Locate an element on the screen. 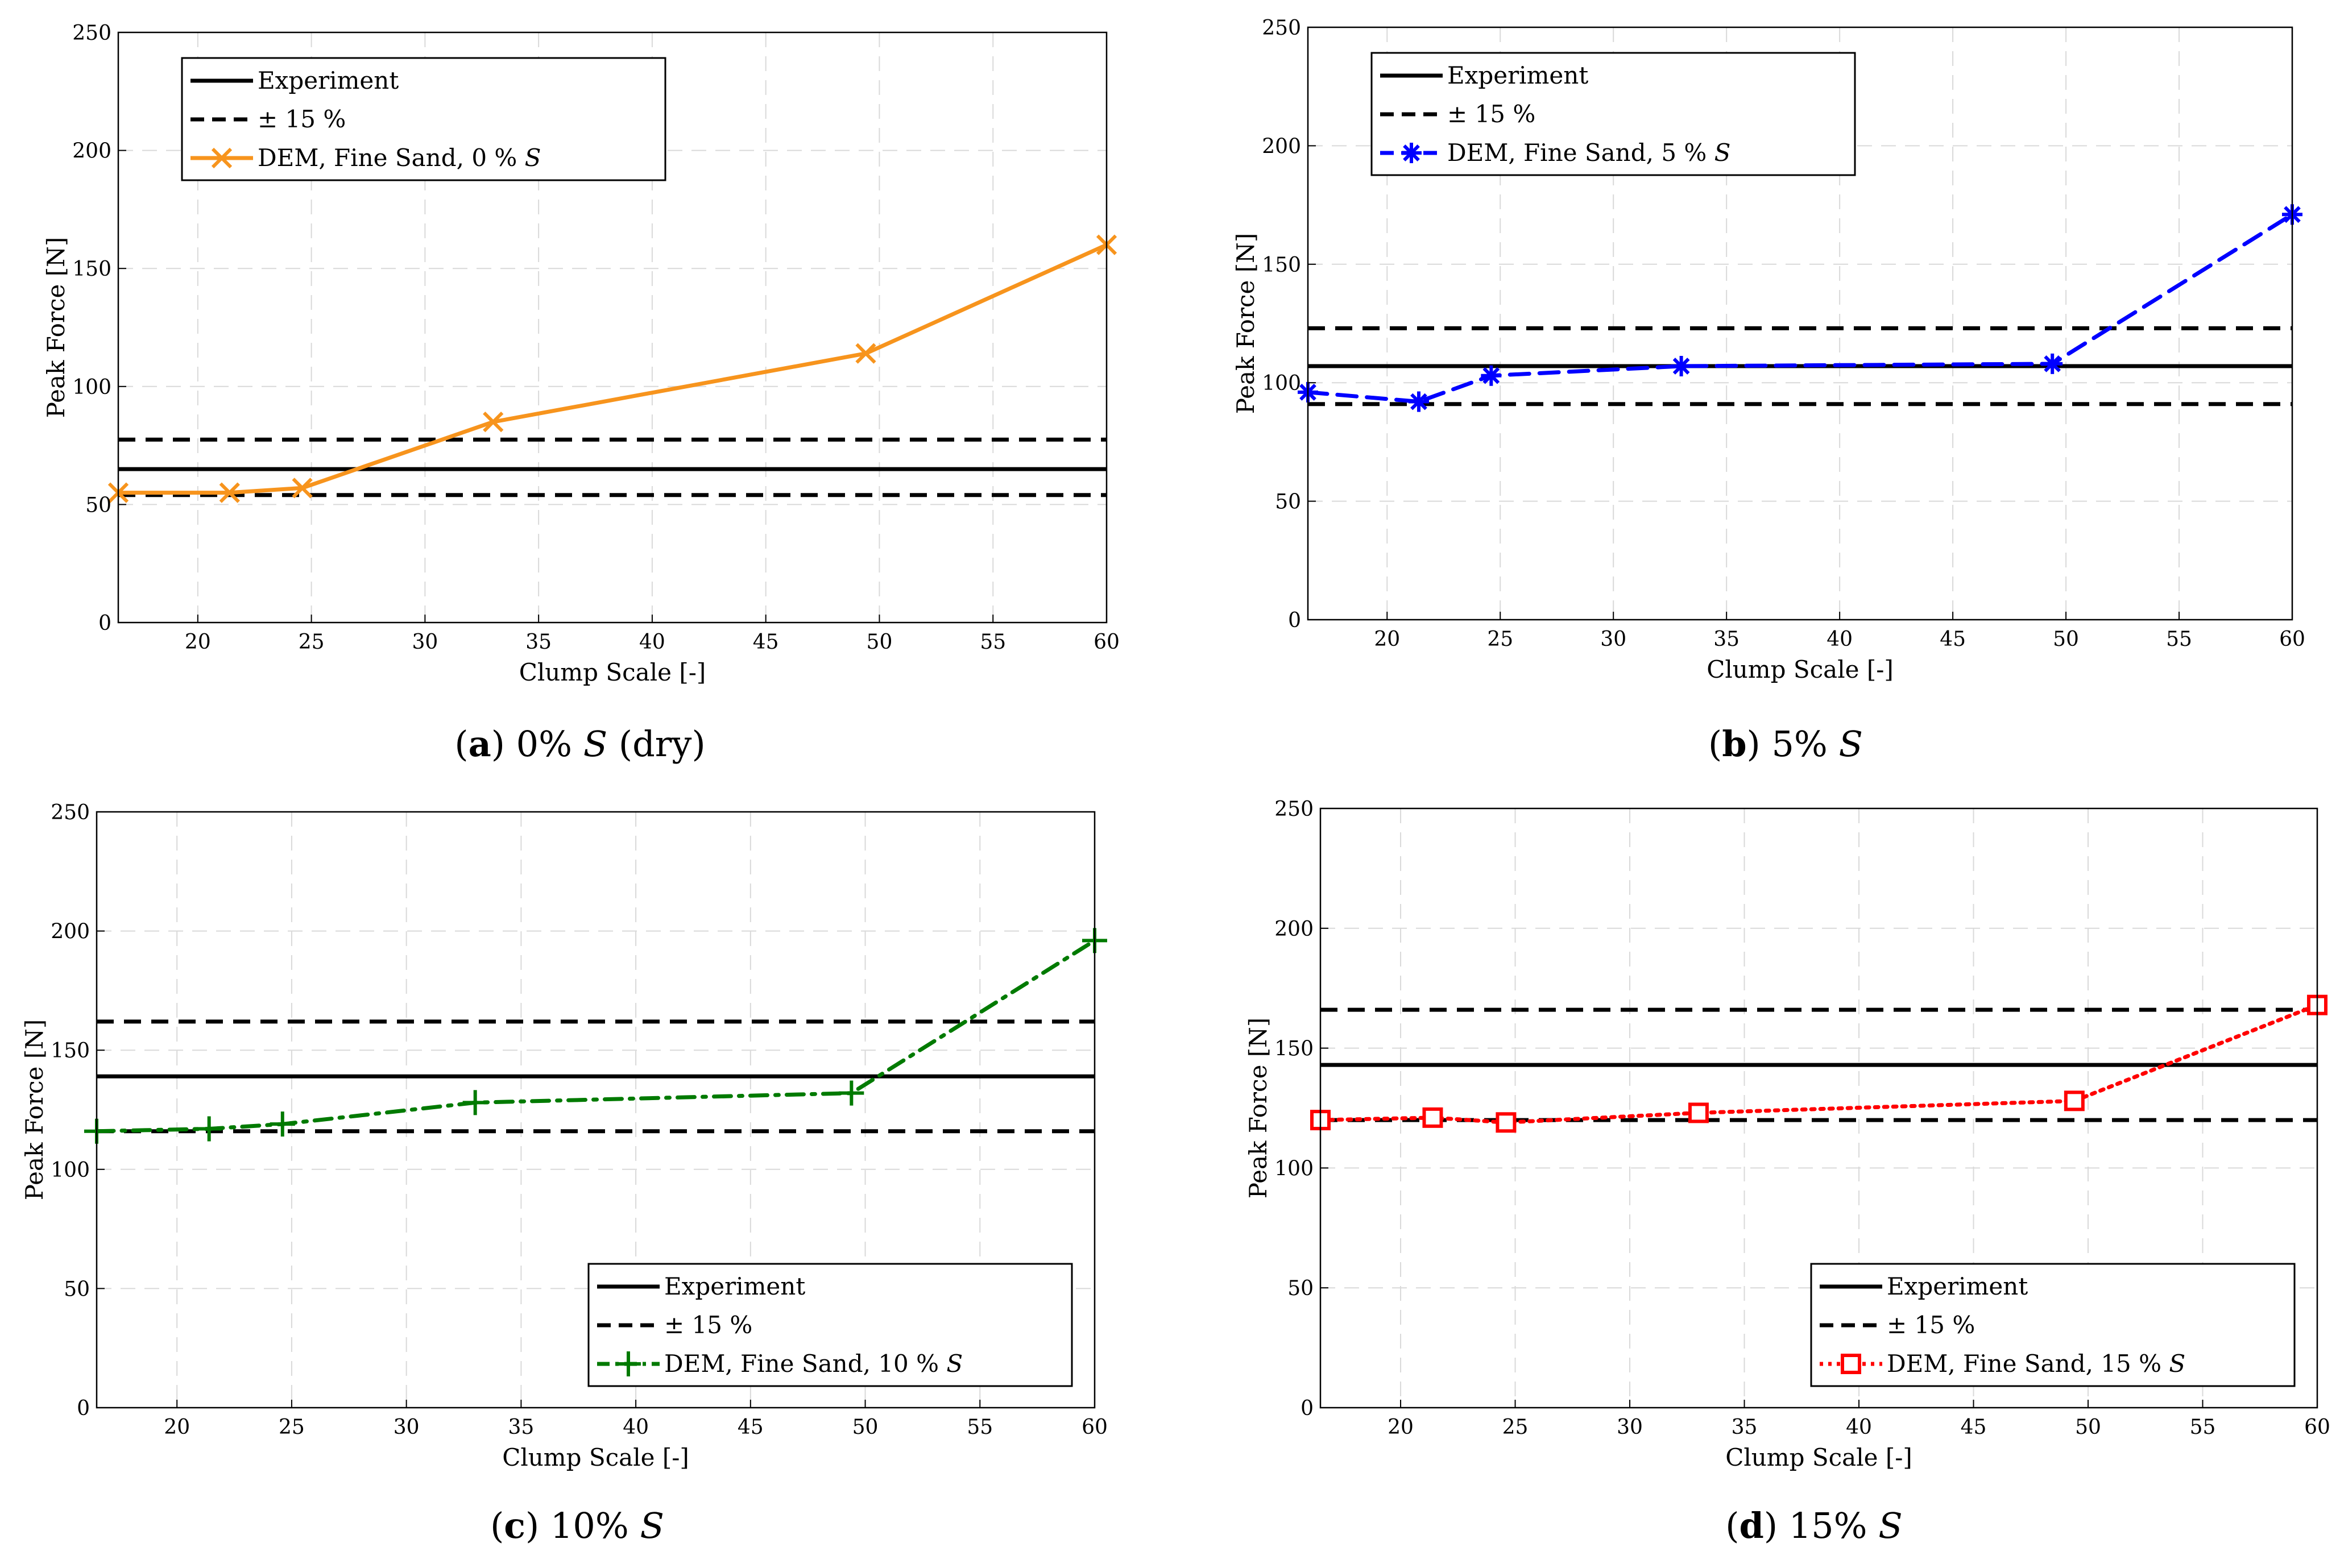 This screenshot has height=1568, width=2340. panel-caption: (d) 15% S is located at coordinates (1813, 1526).